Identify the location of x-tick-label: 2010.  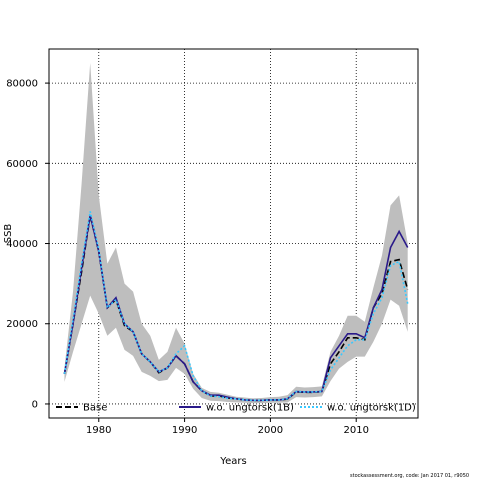
(355, 430).